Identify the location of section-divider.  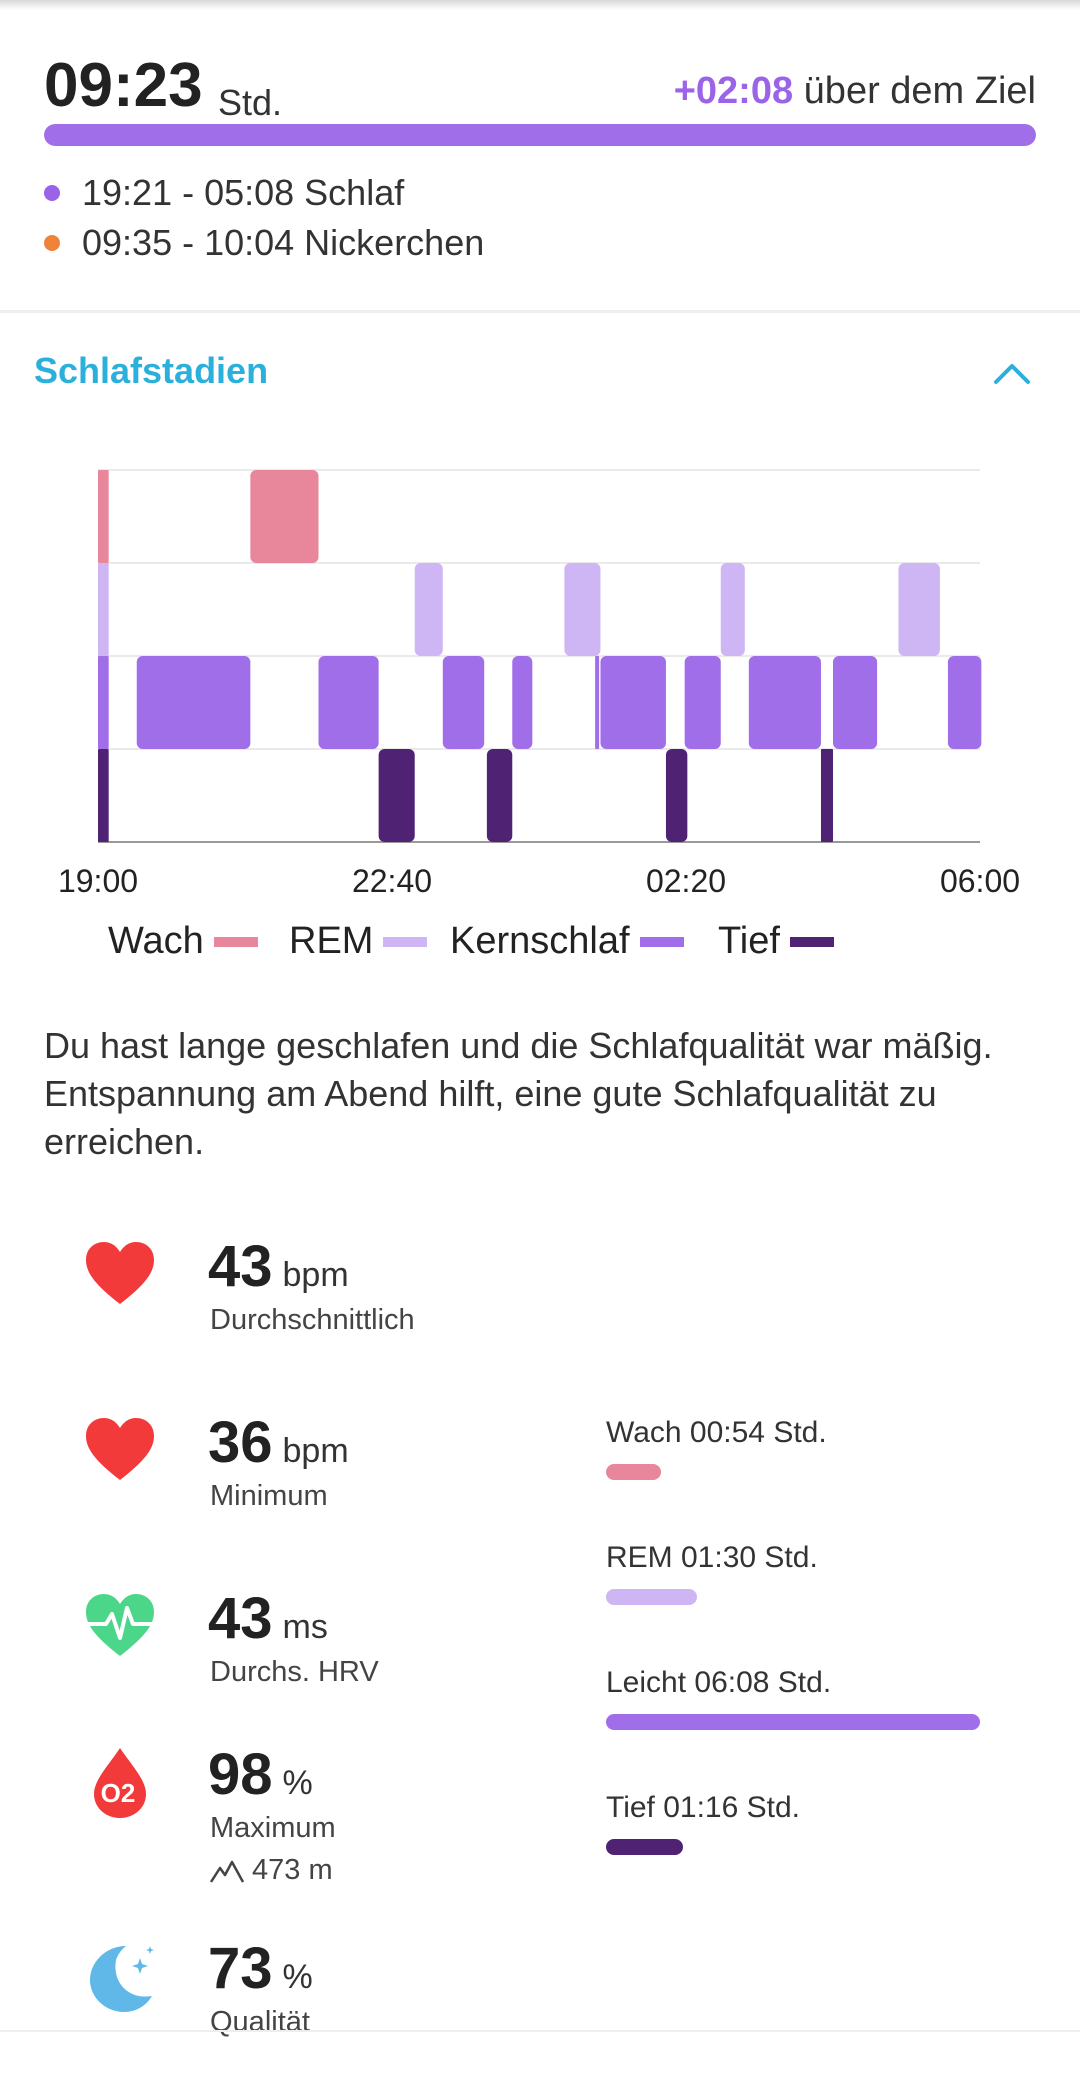
(540, 311).